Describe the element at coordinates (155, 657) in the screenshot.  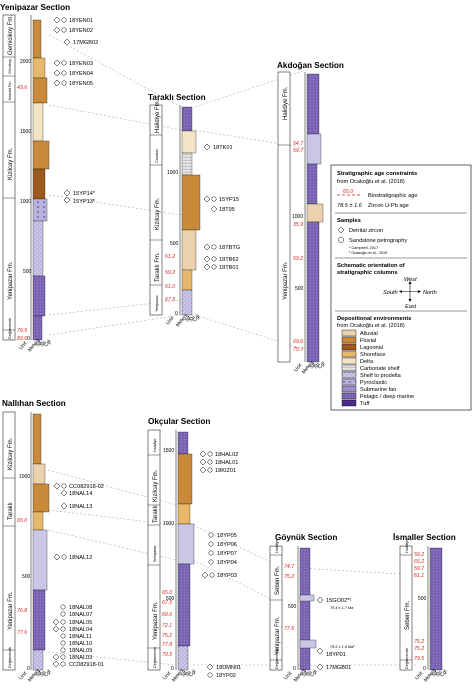
I see `okcular-unit-degirmencik: Değirmencik` at that location.